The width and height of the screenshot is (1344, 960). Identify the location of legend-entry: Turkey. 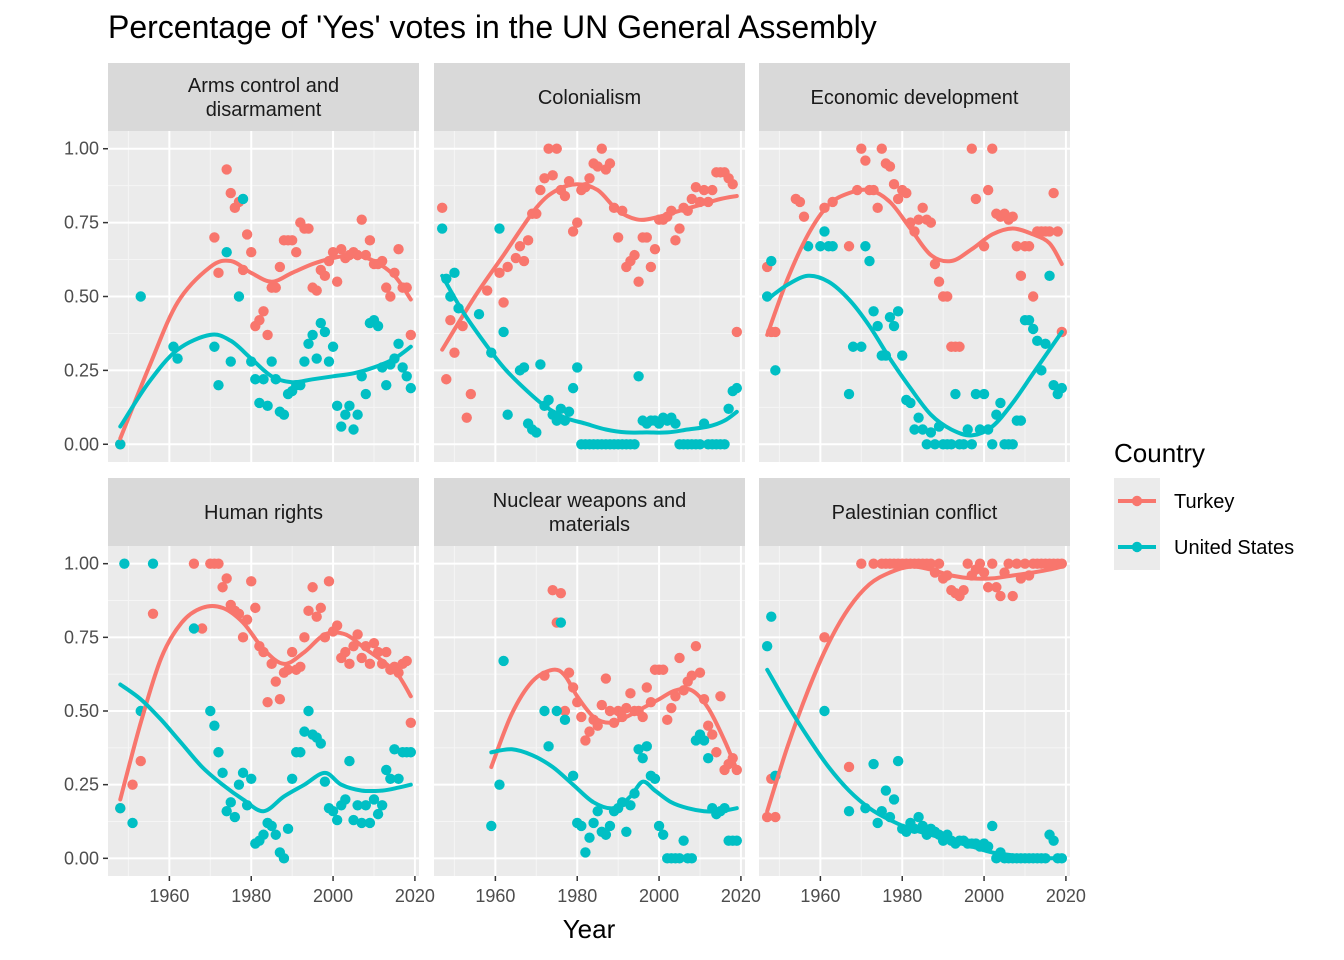
(1174, 501).